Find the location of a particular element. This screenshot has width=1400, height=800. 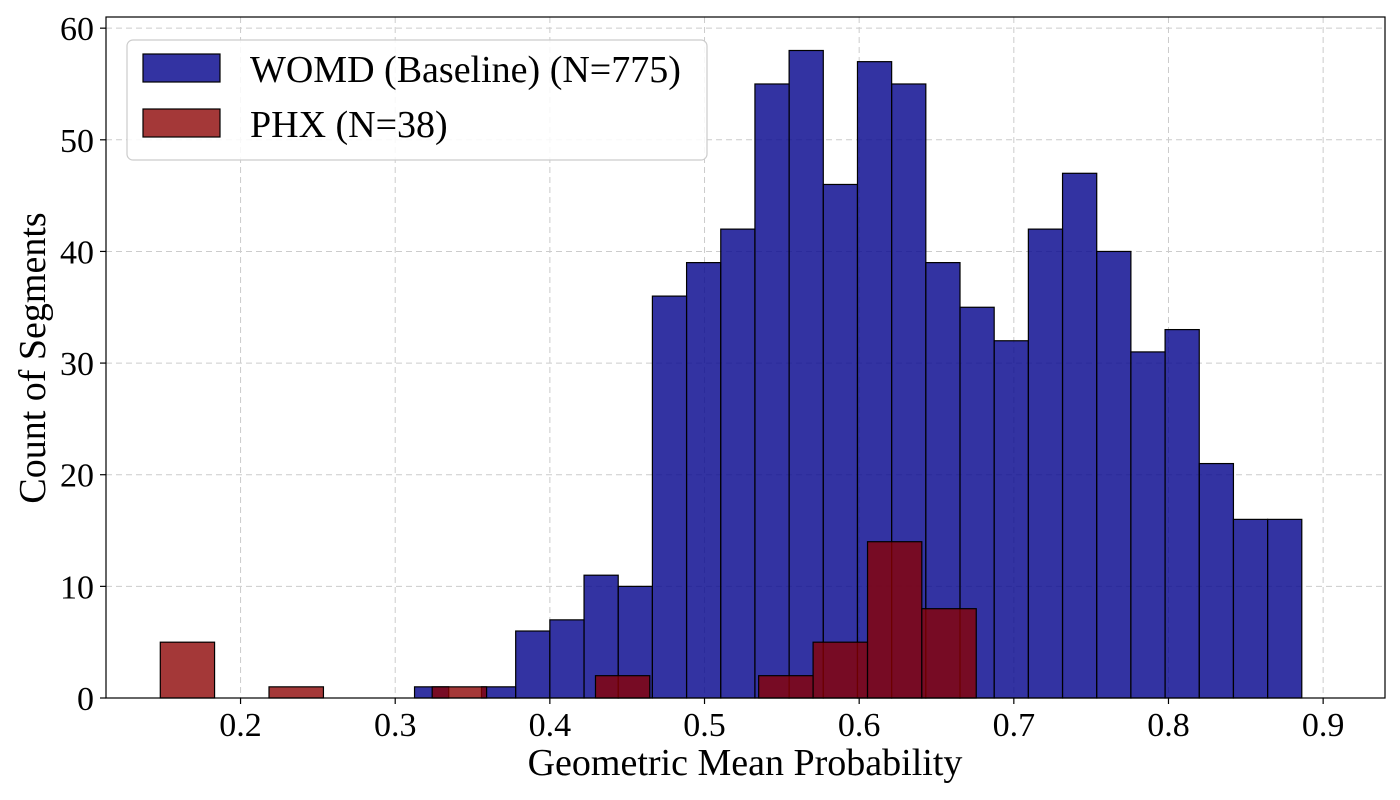

x-tick-label: 0.5 is located at coordinates (704, 725).